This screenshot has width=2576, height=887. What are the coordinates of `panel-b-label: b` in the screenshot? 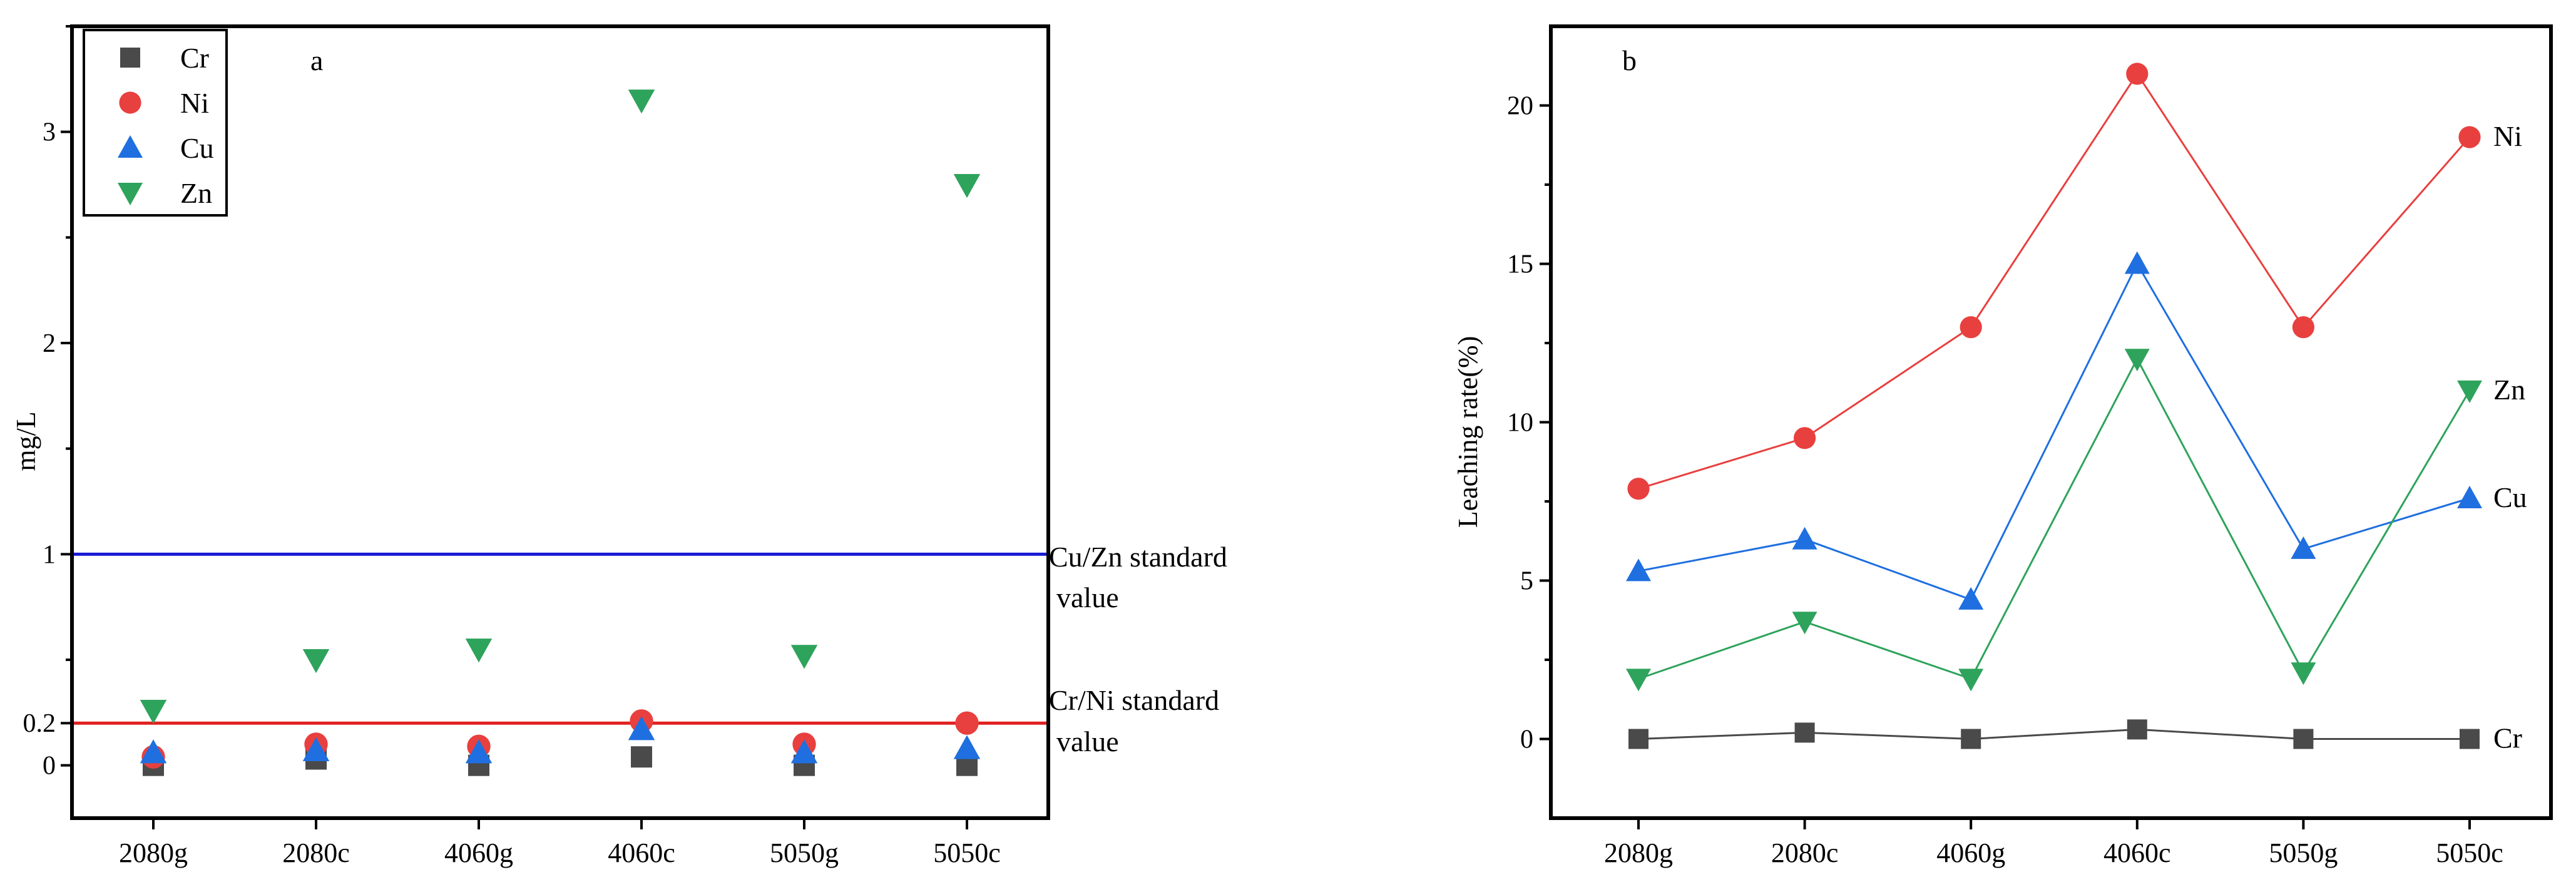 It's located at (1629, 60).